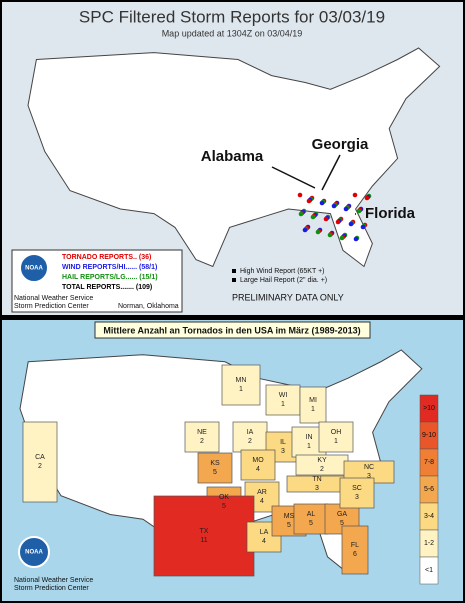  What do you see at coordinates (283, 280) in the screenshot?
I see `key-text: Large Hail Report (2" dia. +)` at bounding box center [283, 280].